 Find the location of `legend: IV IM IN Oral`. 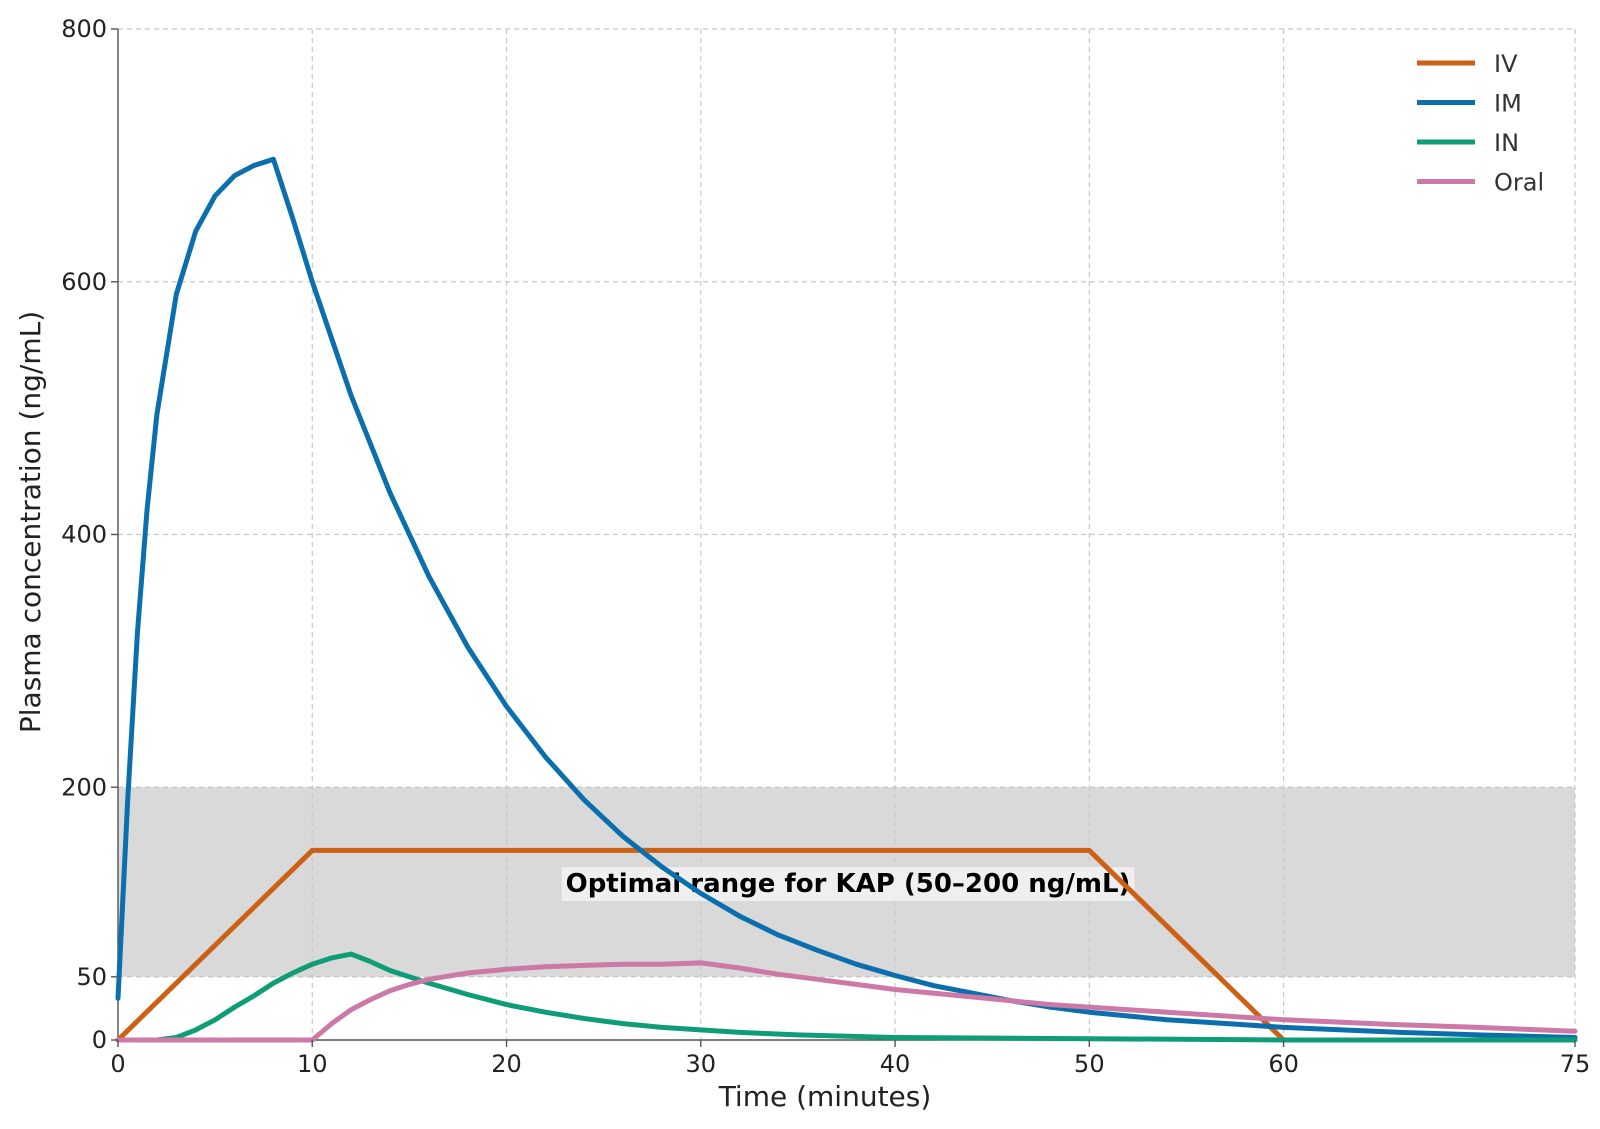

legend: IV IM IN Oral is located at coordinates (1480, 123).